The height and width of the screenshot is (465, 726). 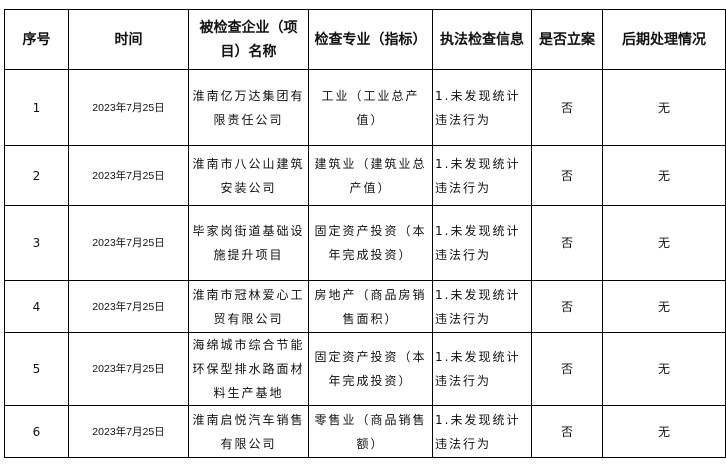 I want to click on company-name: 淮南市冠林爱心工贸有限公司, so click(x=248, y=306).